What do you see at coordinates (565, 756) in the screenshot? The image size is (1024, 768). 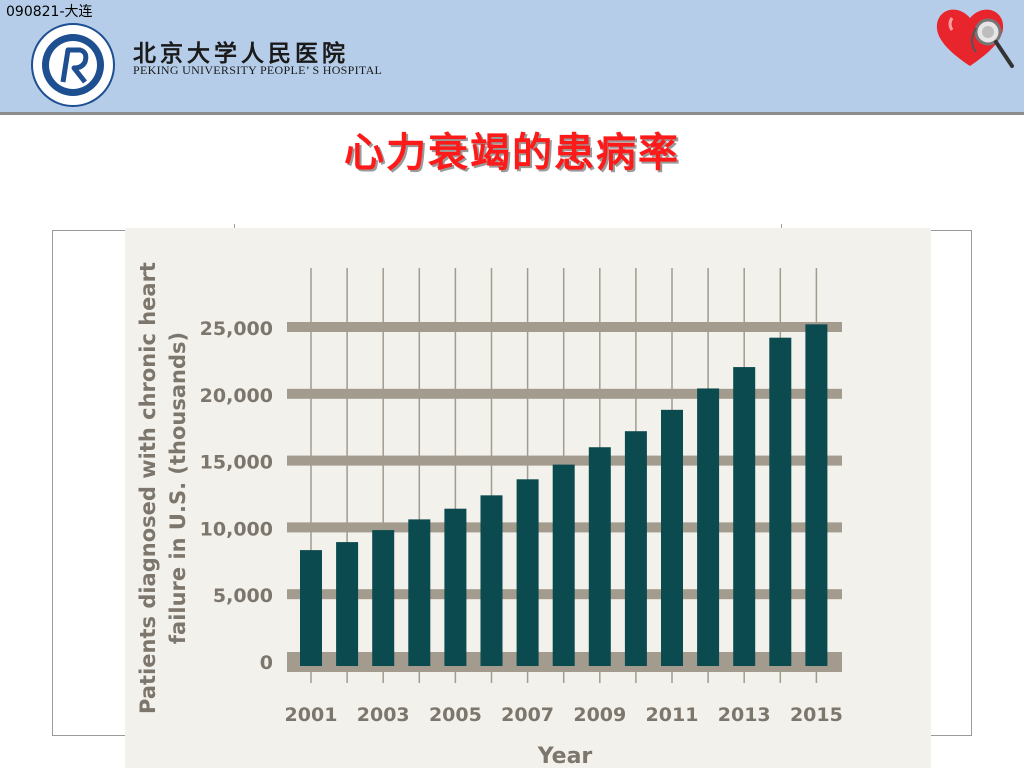 I see `x-axis-title: Year` at bounding box center [565, 756].